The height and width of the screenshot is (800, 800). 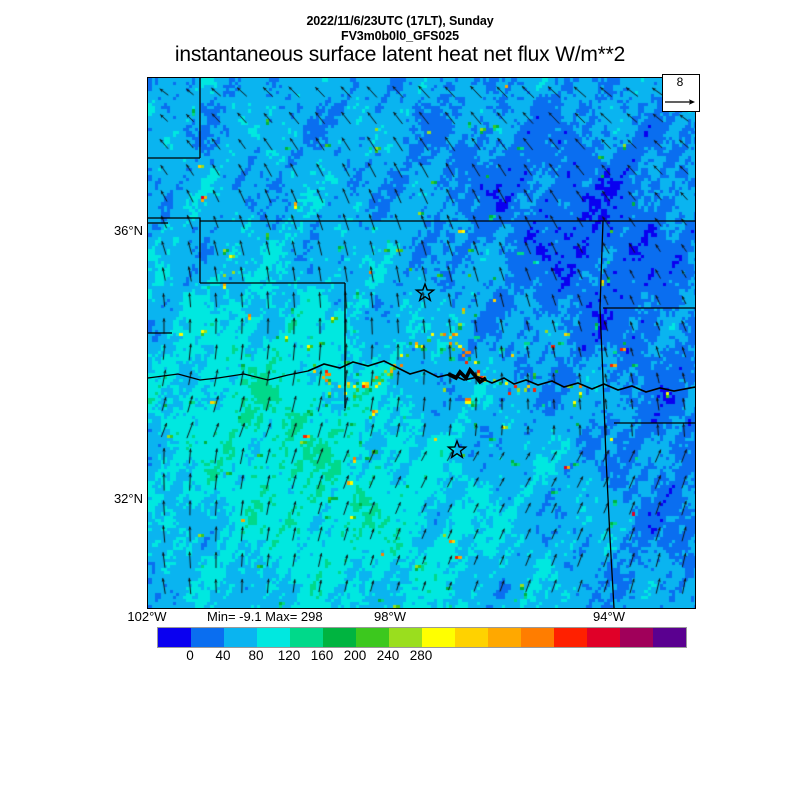 What do you see at coordinates (390, 616) in the screenshot?
I see `lon-label: 98°W` at bounding box center [390, 616].